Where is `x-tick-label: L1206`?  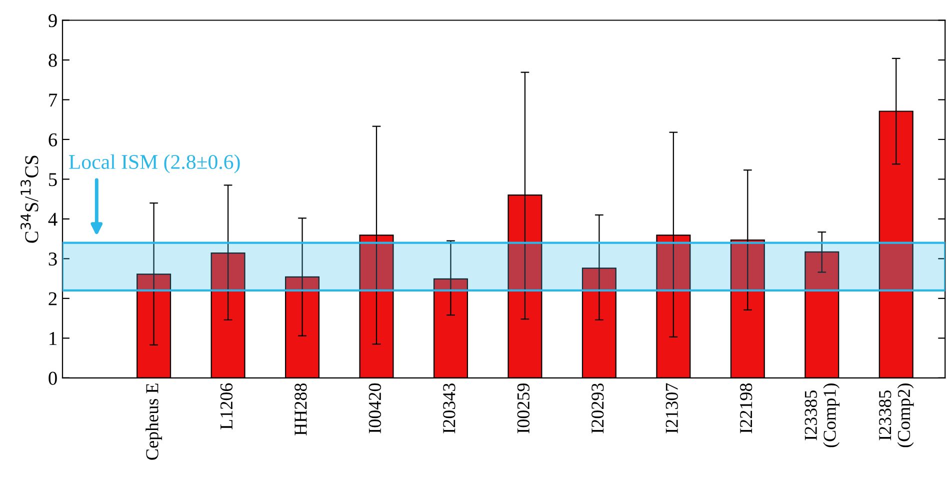
x-tick-label: L1206 is located at coordinates (226, 406).